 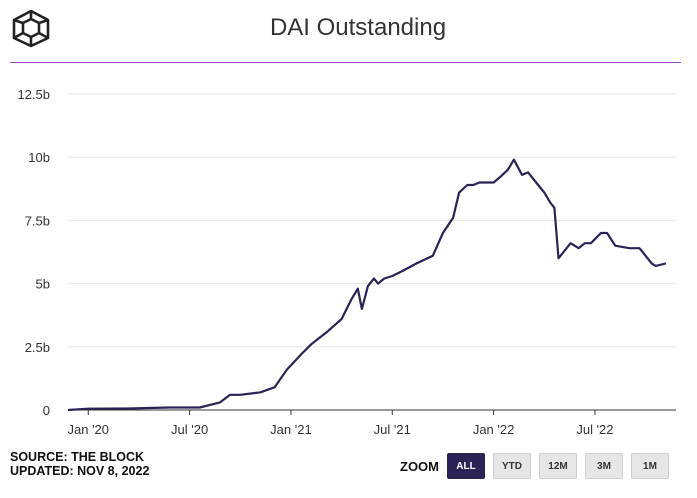 What do you see at coordinates (392, 429) in the screenshot?
I see `x-tick-label: Jul '21` at bounding box center [392, 429].